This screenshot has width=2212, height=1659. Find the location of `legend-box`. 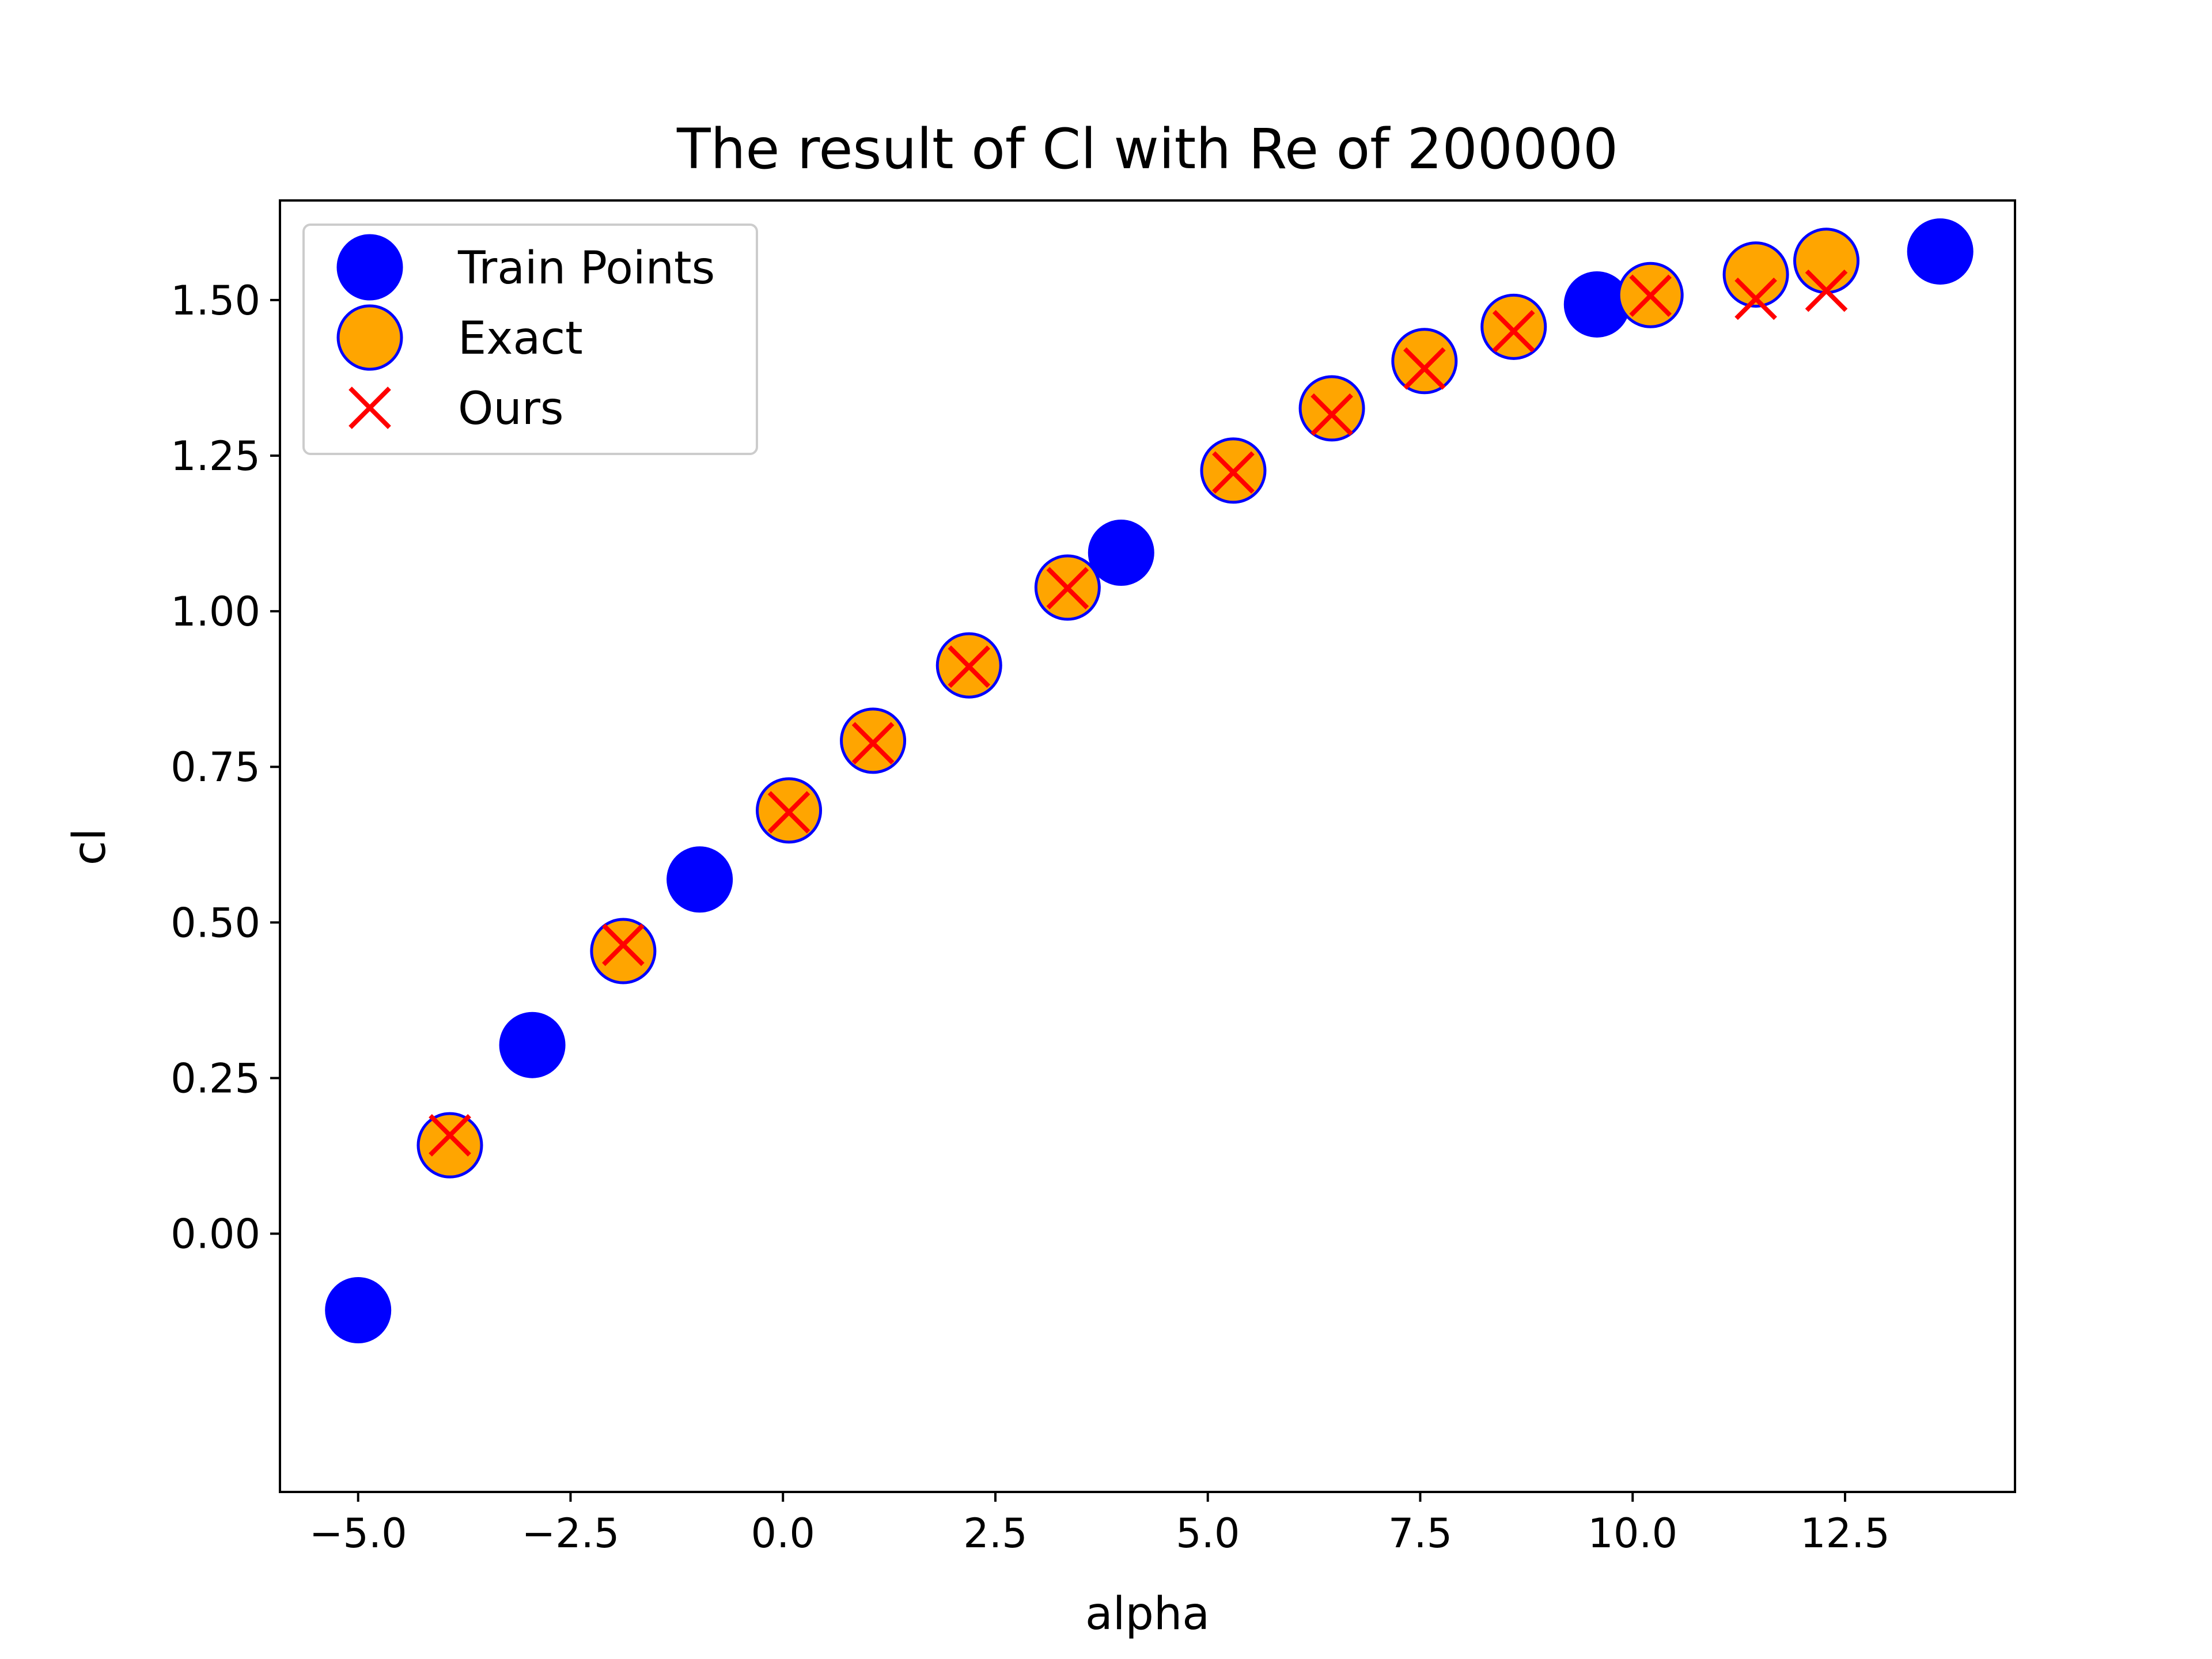

legend-box is located at coordinates (530, 339).